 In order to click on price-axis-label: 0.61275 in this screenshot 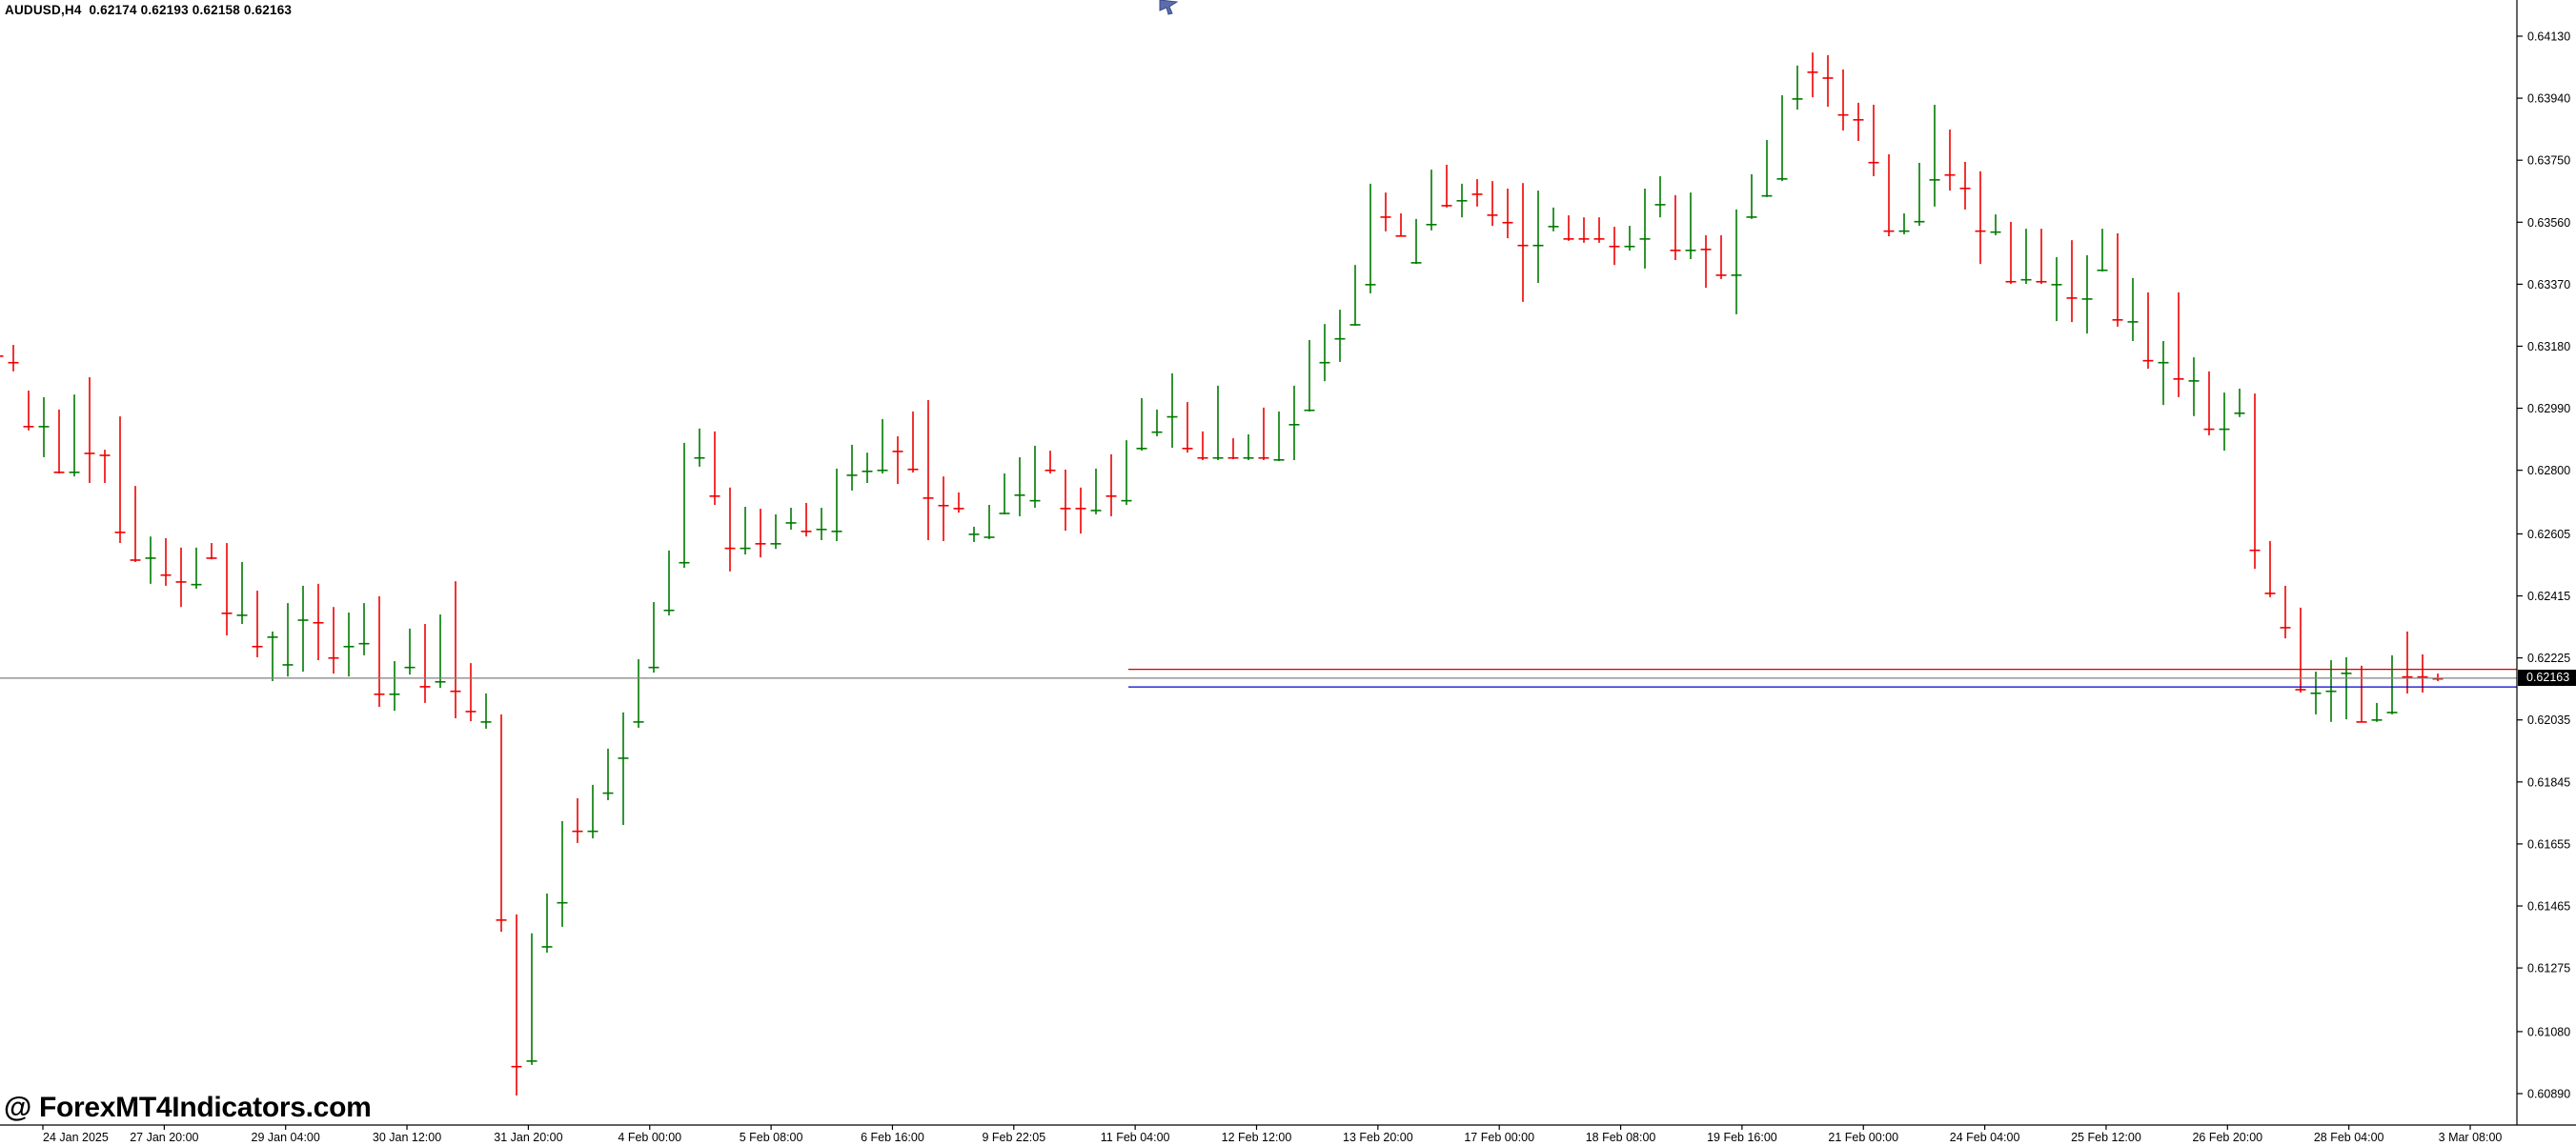, I will do `click(2548, 969)`.